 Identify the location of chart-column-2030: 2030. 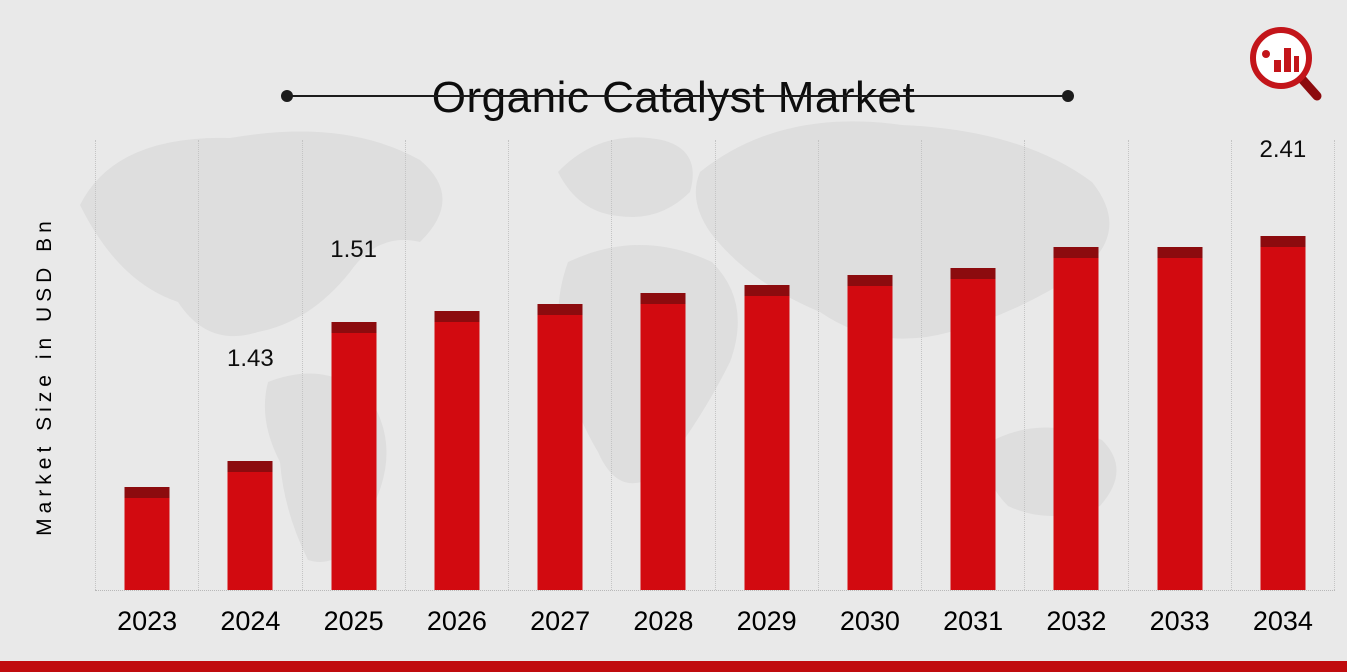
(869, 388).